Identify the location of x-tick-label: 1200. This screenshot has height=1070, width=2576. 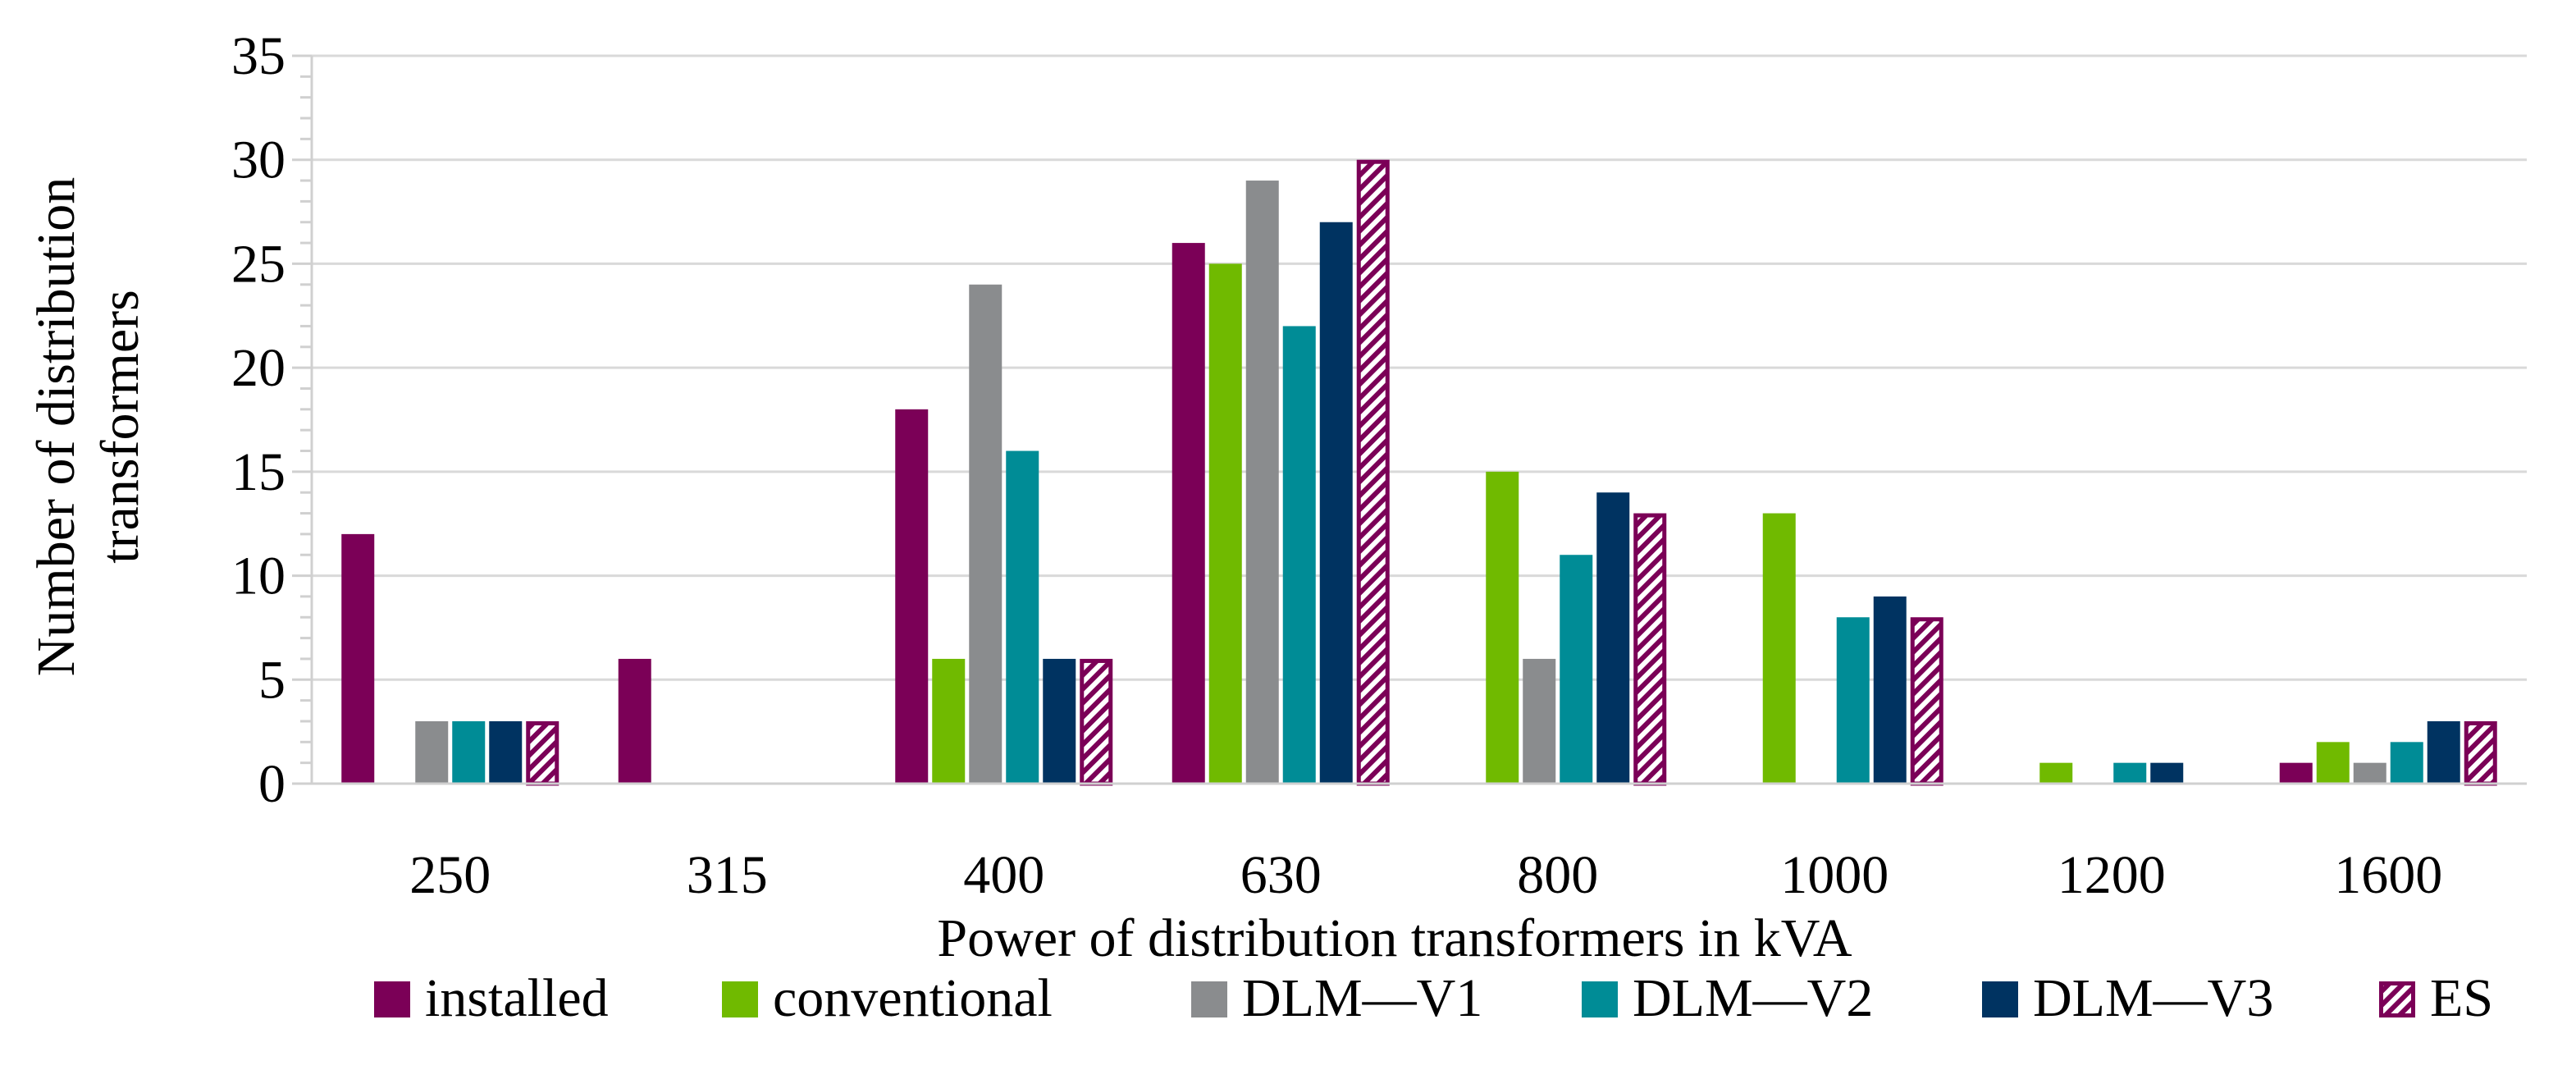
(2112, 875).